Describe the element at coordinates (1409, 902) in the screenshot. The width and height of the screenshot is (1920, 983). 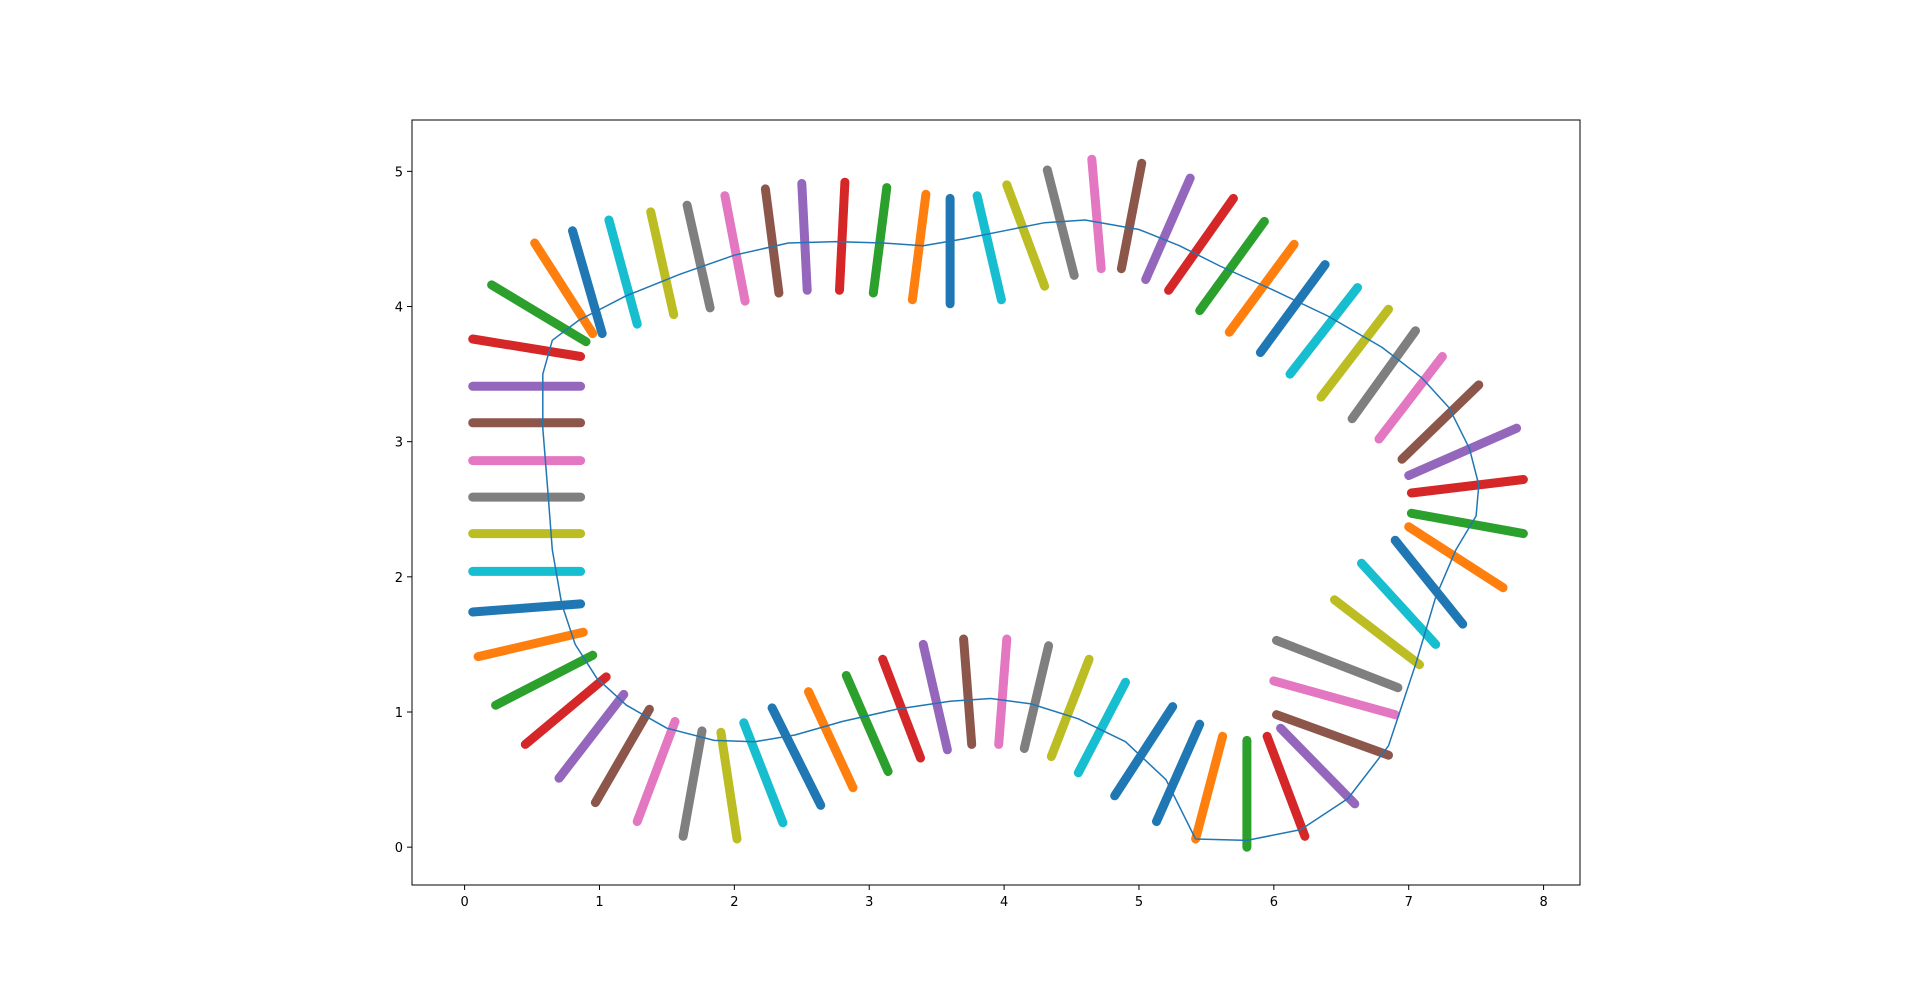
I see `x-tick-label-7: 7` at that location.